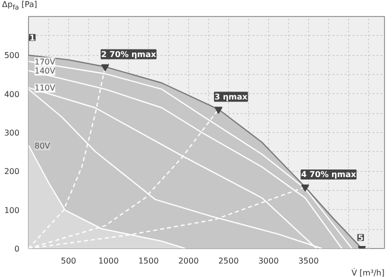 This screenshot has width=392, height=277. Describe the element at coordinates (12, 55) in the screenshot. I see `y-tick-label: 500` at that location.